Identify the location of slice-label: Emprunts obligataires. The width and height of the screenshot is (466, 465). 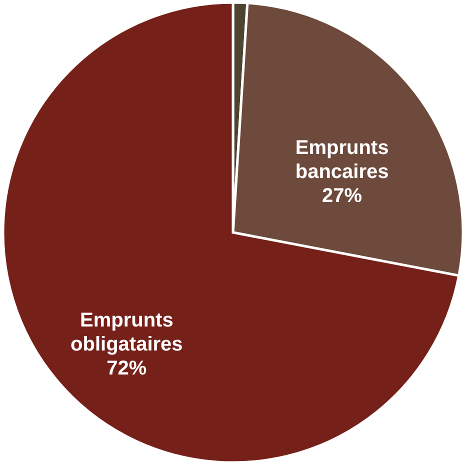
(126, 332).